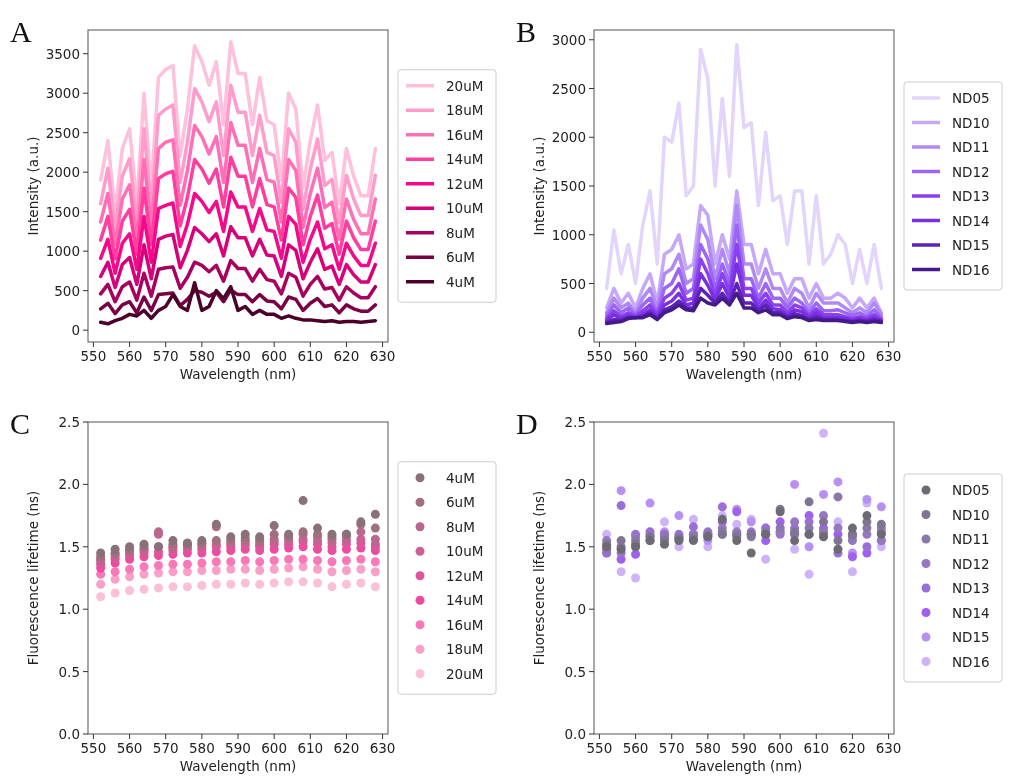 This screenshot has height=778, width=1013. Describe the element at coordinates (20, 423) in the screenshot. I see `chart-title: C` at that location.